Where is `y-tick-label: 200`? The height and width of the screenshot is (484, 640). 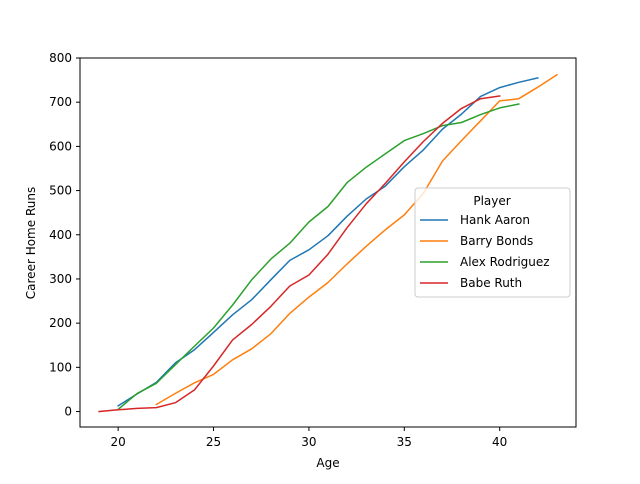
y-tick-label: 200 is located at coordinates (60, 323).